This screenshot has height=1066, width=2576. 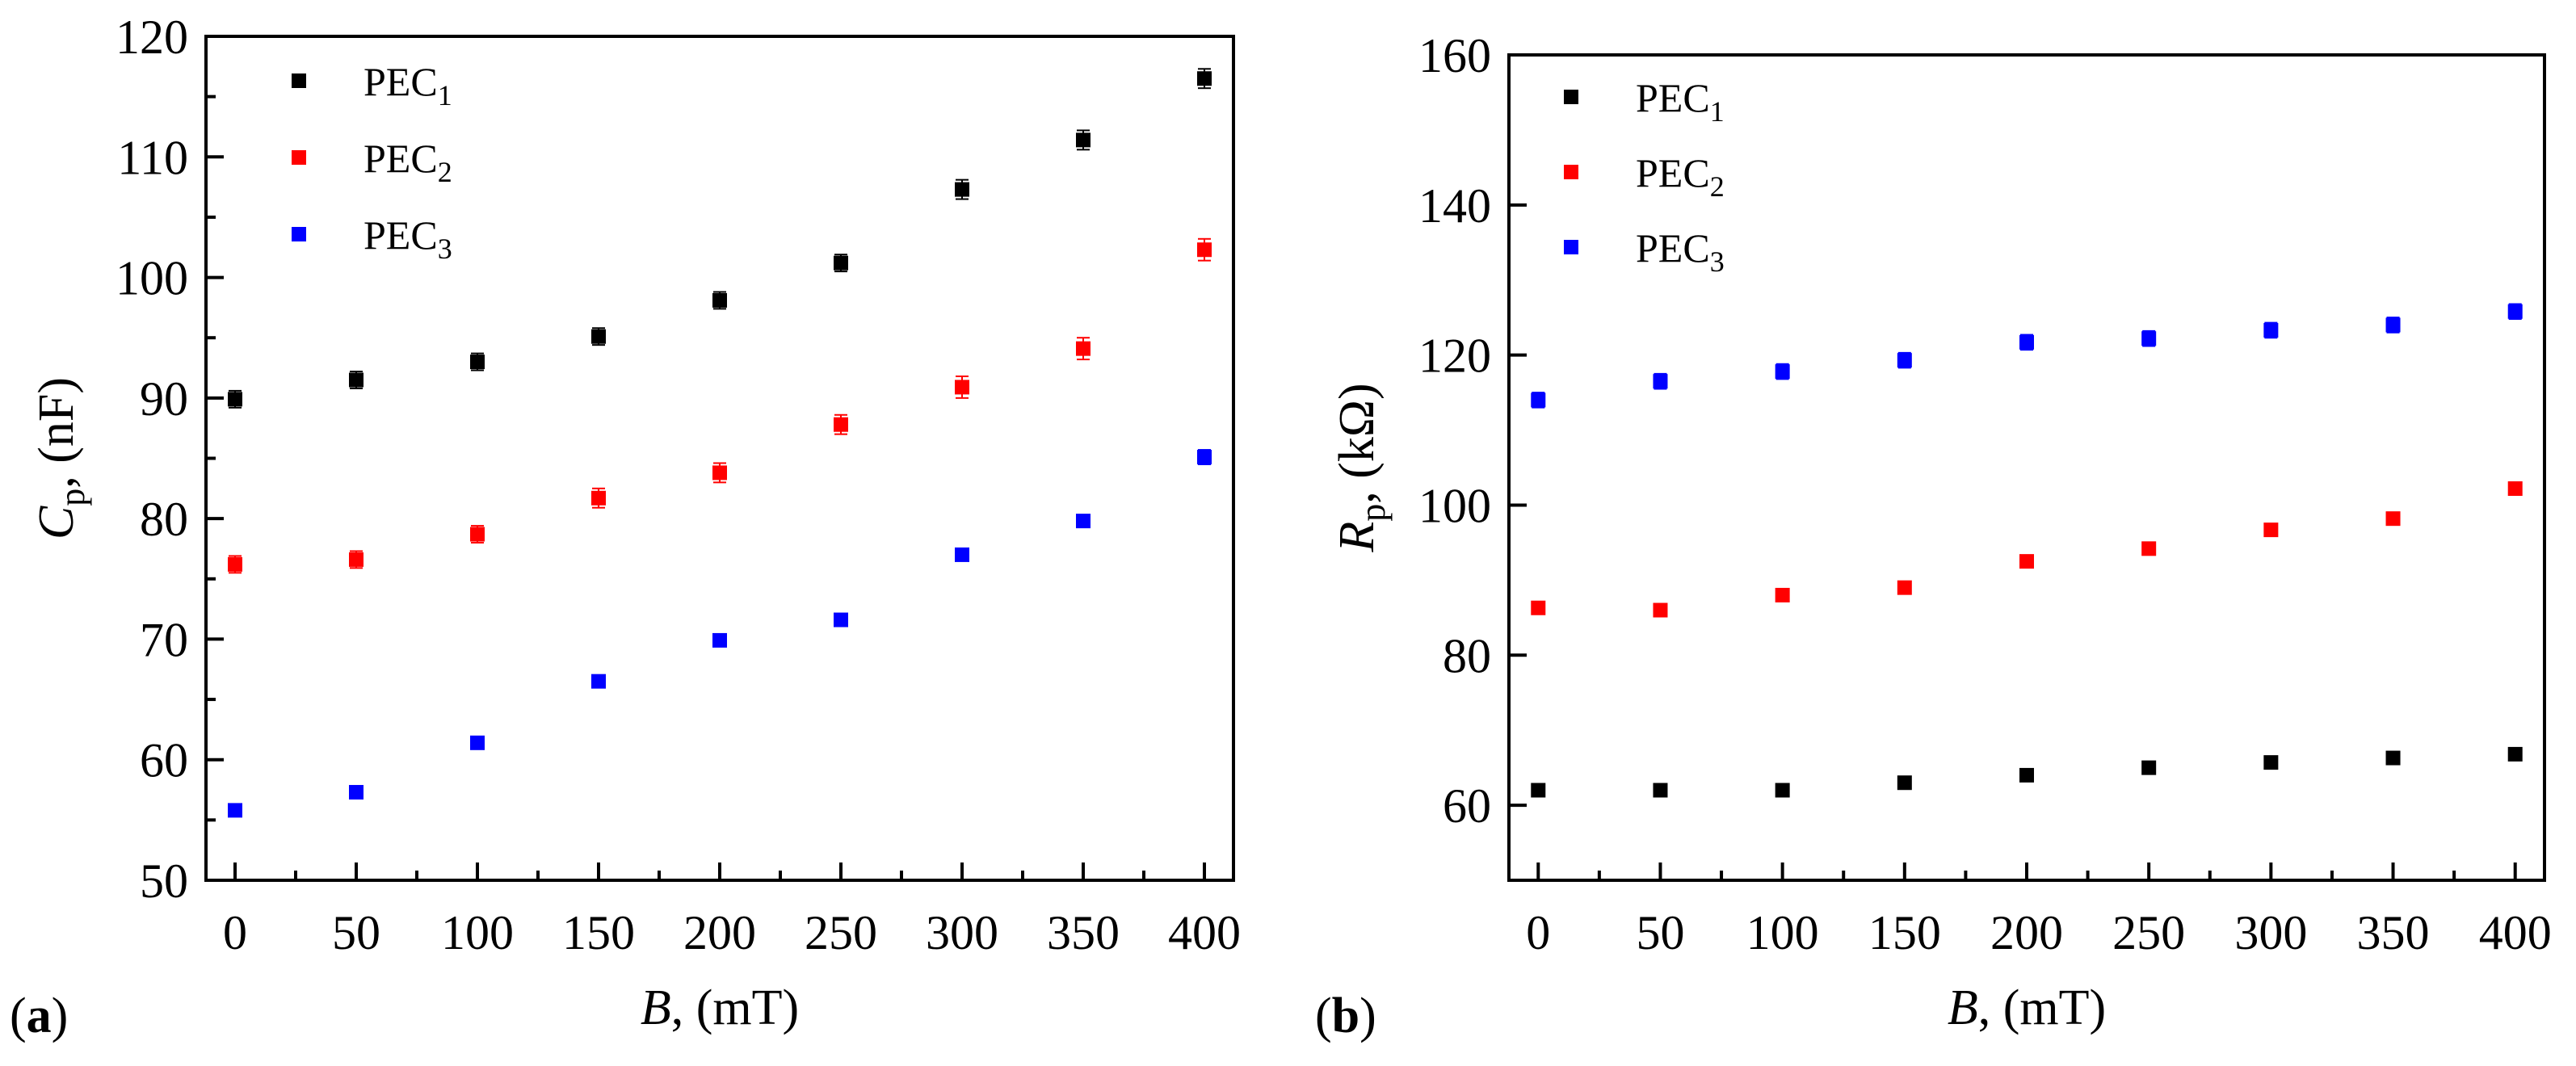 What do you see at coordinates (1538, 932) in the screenshot?
I see `x-tick-label: 0` at bounding box center [1538, 932].